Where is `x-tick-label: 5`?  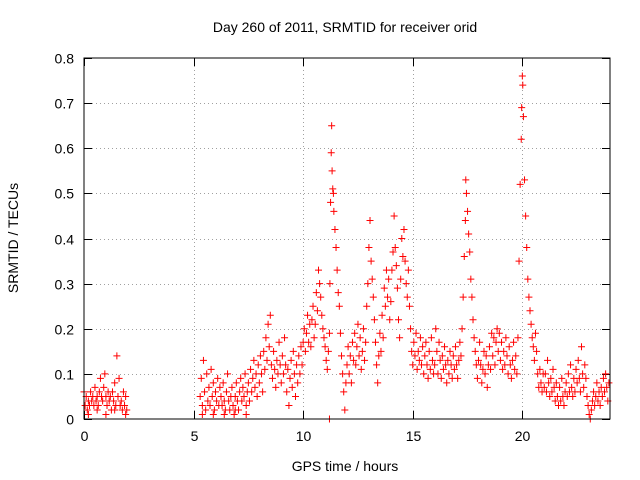
x-tick-label: 5 is located at coordinates (195, 436).